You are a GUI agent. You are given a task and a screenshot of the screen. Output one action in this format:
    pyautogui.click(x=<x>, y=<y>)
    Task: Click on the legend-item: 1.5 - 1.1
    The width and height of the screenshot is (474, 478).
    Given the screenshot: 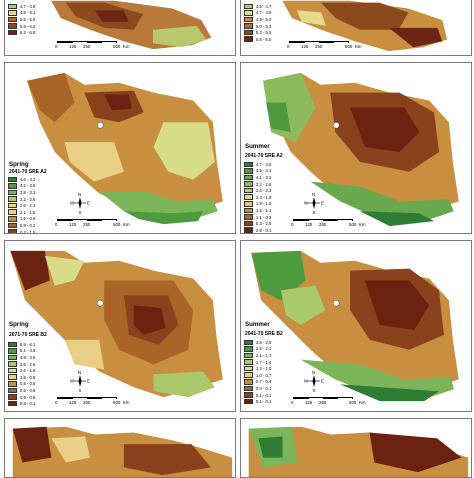 What is the action you would take?
    pyautogui.click(x=266, y=210)
    